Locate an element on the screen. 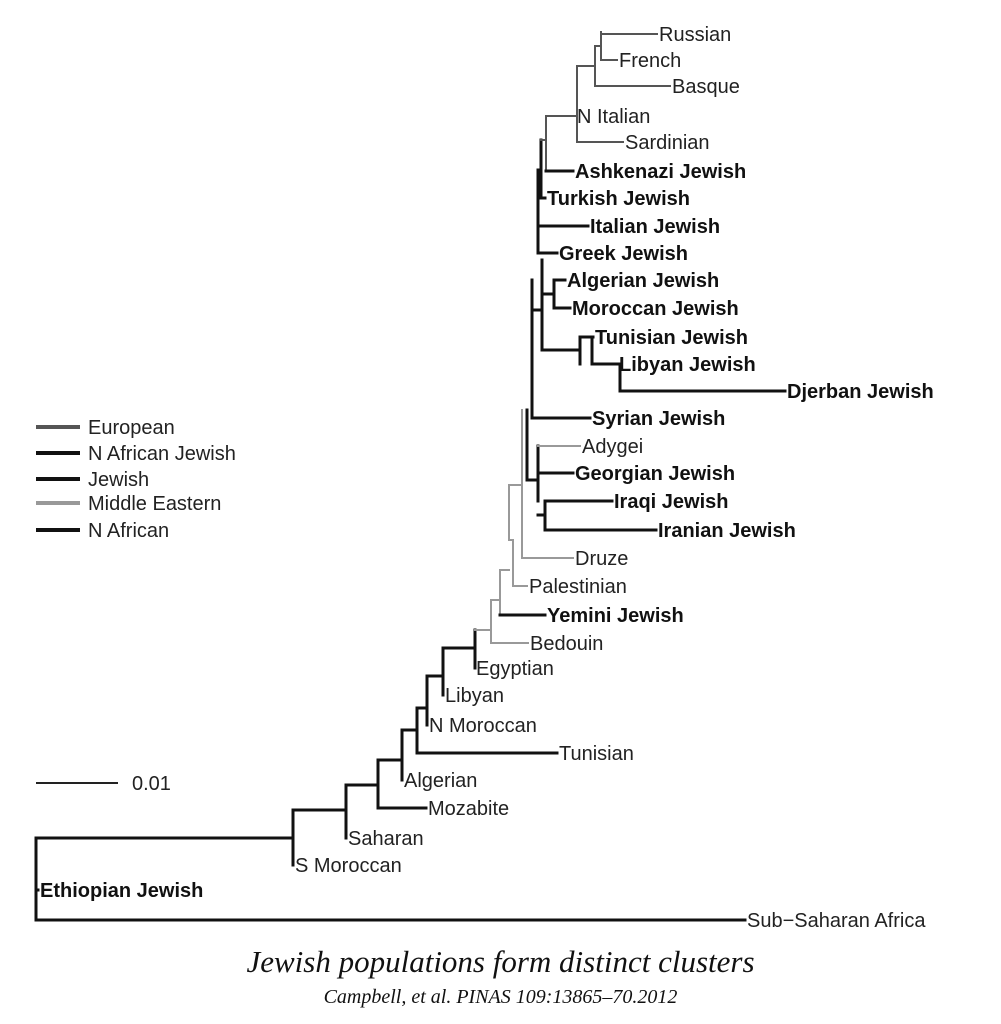 The width and height of the screenshot is (1001, 1024). leaf-label-basque: Basque is located at coordinates (706, 87).